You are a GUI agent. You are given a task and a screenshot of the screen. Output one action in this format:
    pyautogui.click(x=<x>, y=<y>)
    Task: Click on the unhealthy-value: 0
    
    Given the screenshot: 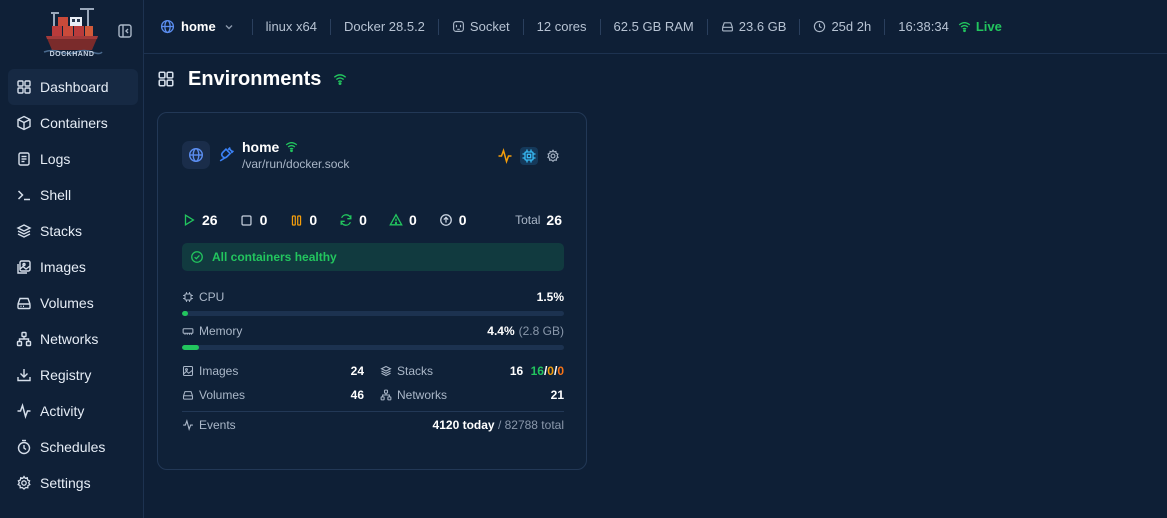 What is the action you would take?
    pyautogui.click(x=412, y=220)
    